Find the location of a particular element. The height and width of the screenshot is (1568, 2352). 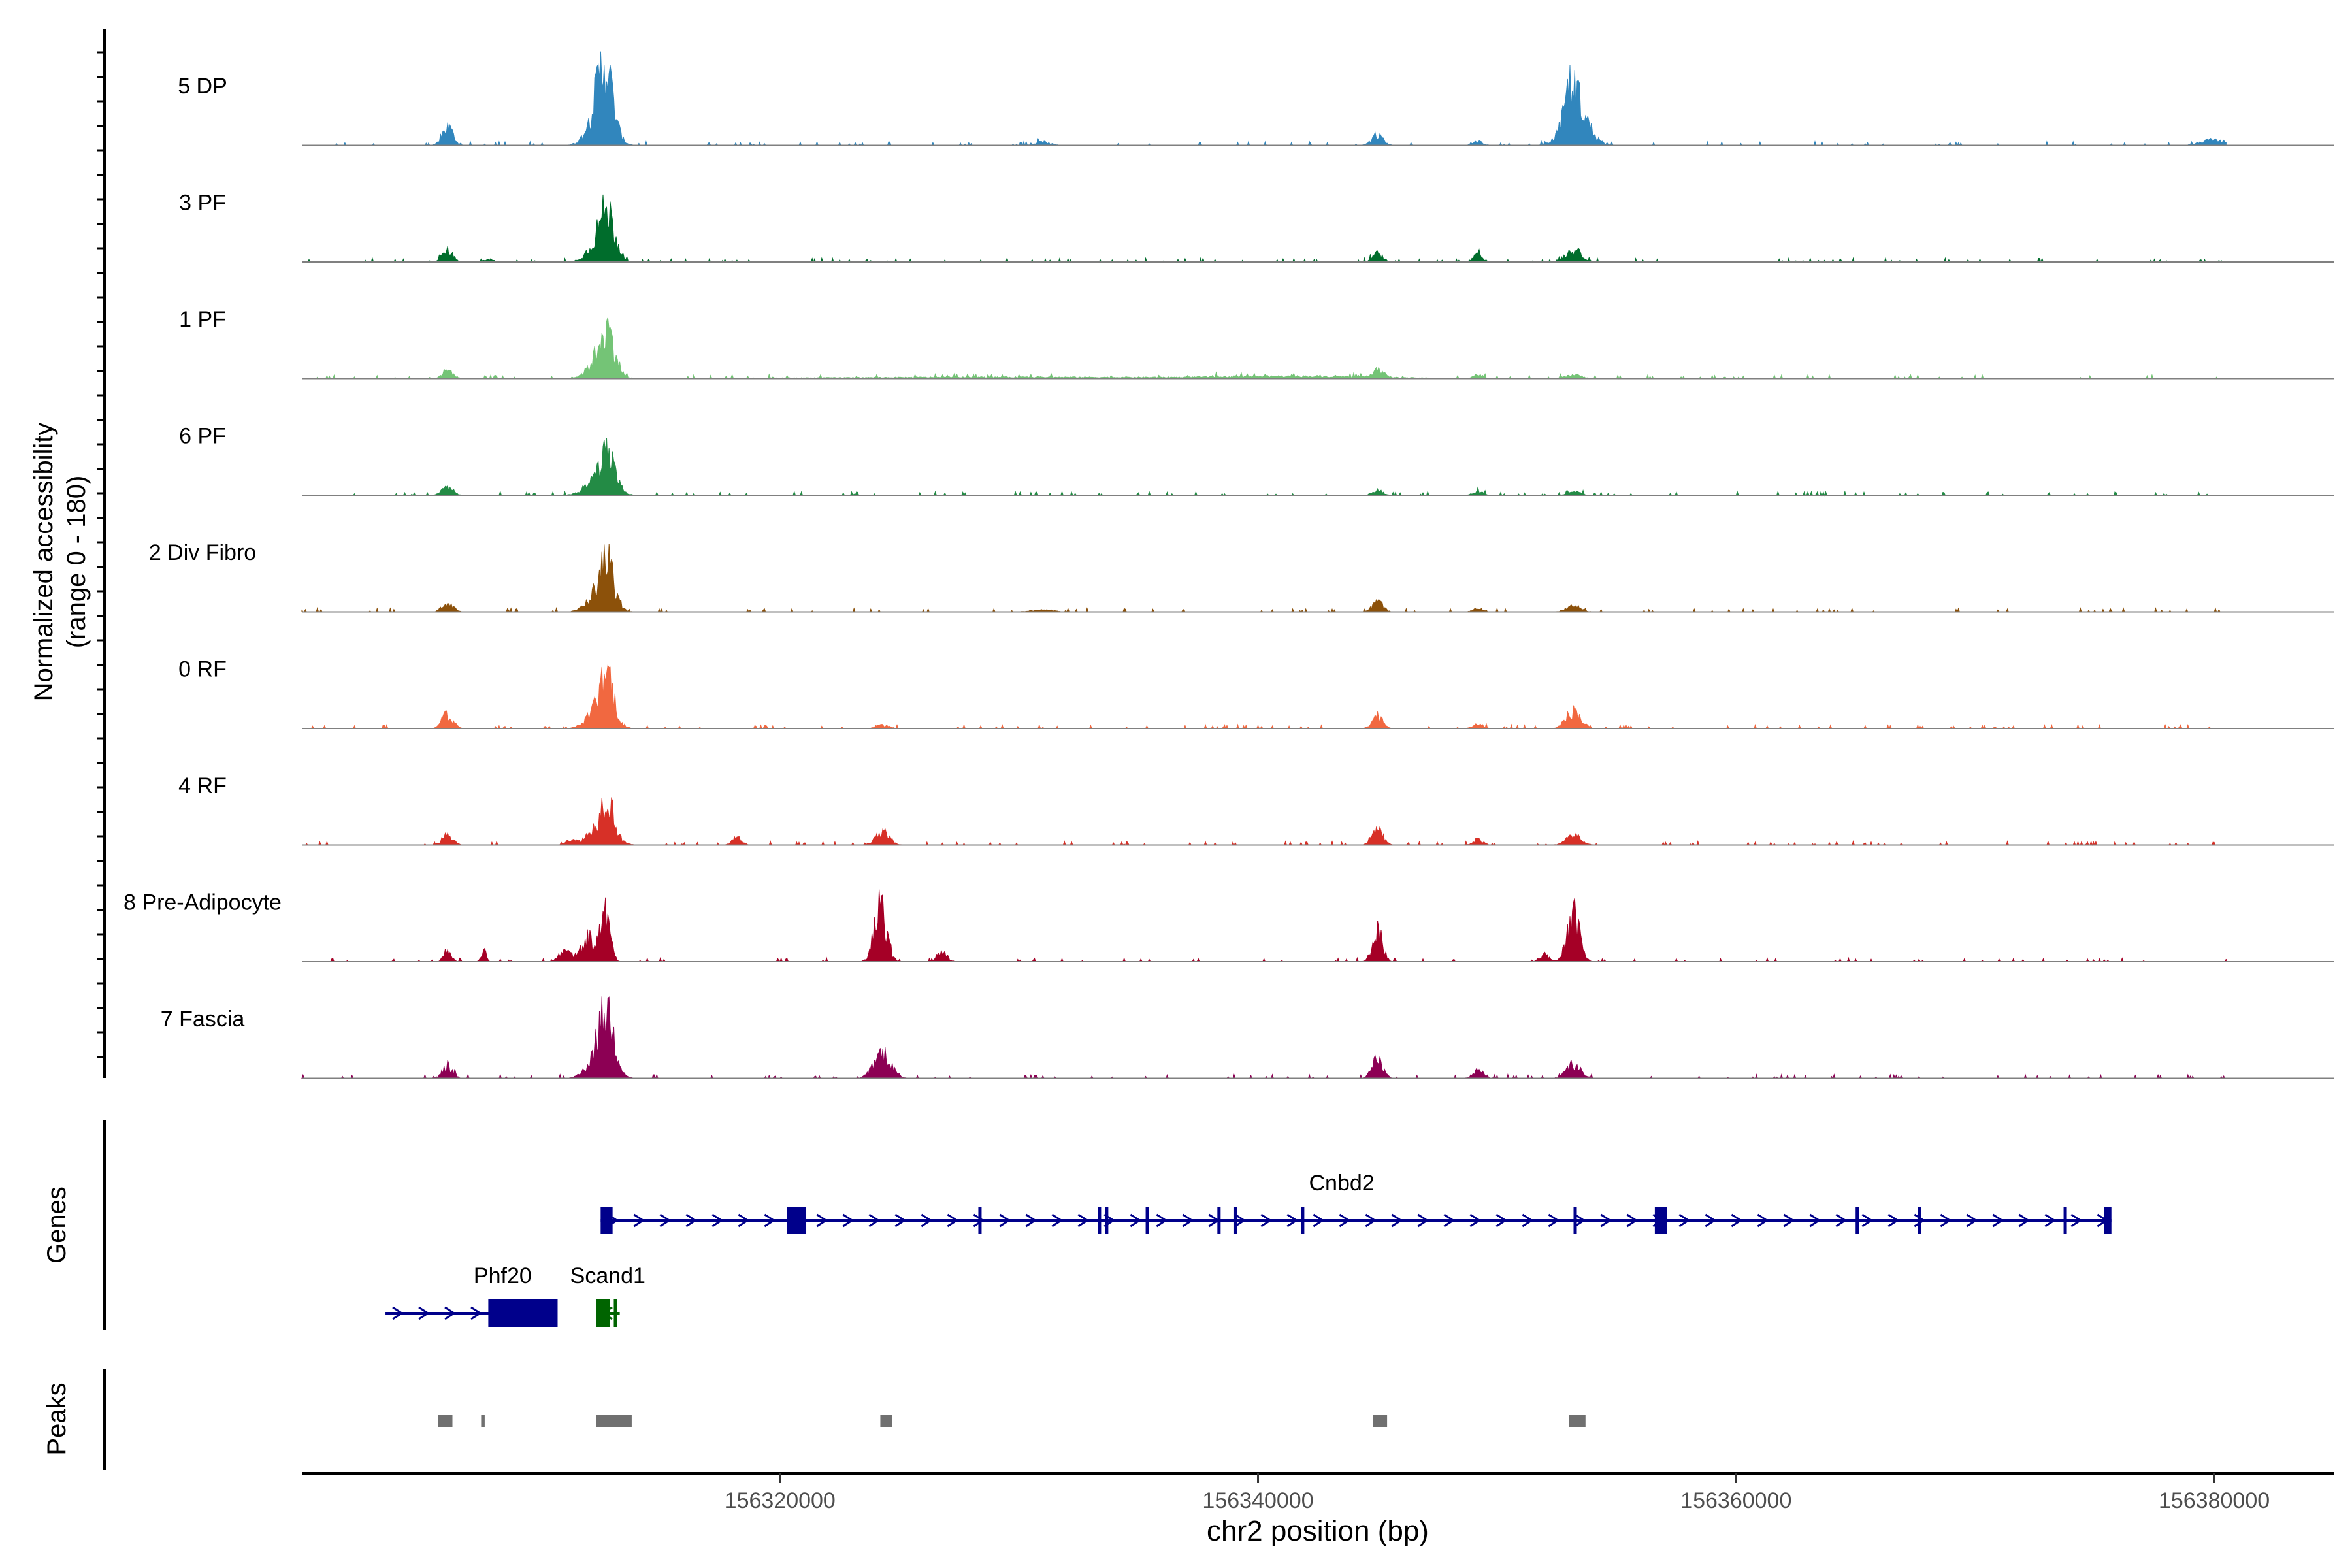

gene-name-label: Scand1 is located at coordinates (607, 1276).